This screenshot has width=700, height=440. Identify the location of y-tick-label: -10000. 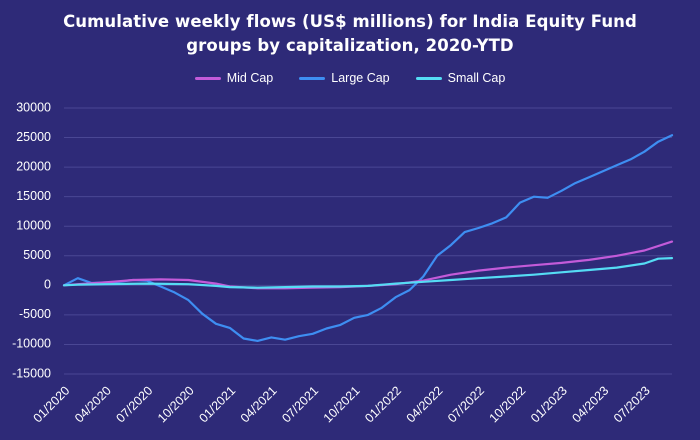
(31, 344).